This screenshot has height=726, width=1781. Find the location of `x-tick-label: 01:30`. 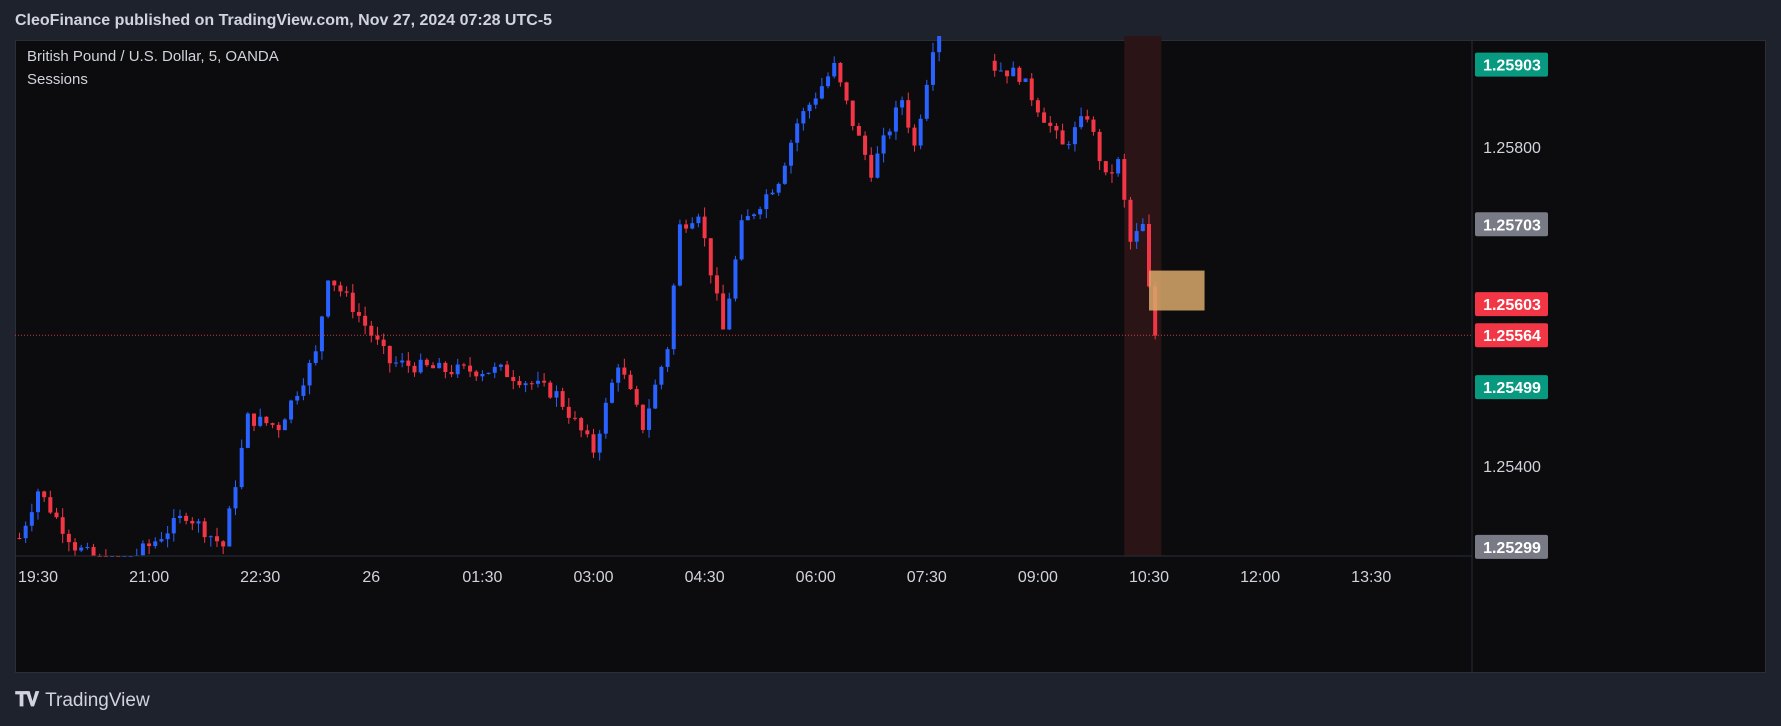

x-tick-label: 01:30 is located at coordinates (482, 577).